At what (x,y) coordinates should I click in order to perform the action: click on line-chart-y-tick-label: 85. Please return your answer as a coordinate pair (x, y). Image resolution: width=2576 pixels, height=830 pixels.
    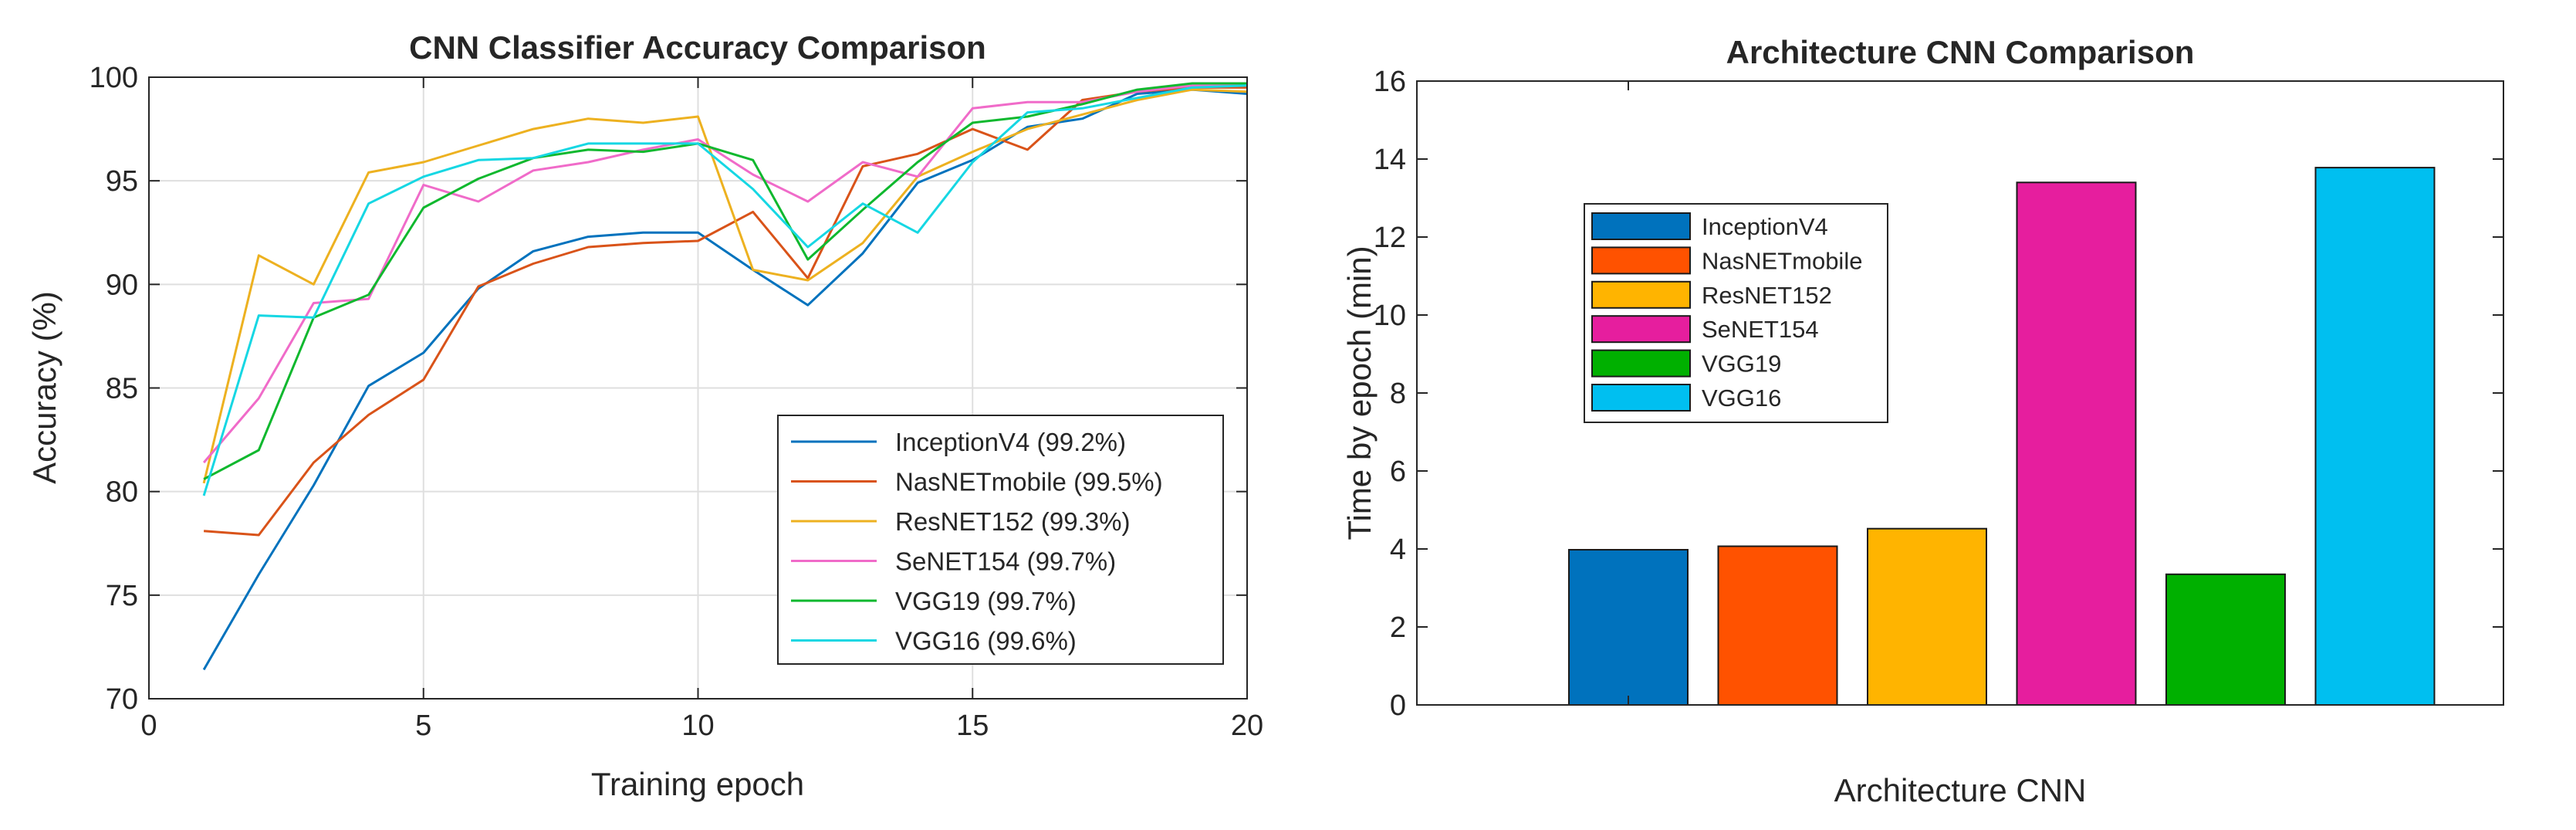
    Looking at the image, I should click on (122, 389).